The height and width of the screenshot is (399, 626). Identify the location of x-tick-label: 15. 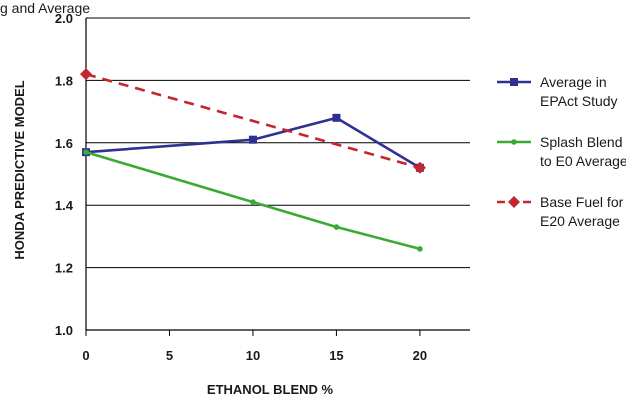
(336, 355).